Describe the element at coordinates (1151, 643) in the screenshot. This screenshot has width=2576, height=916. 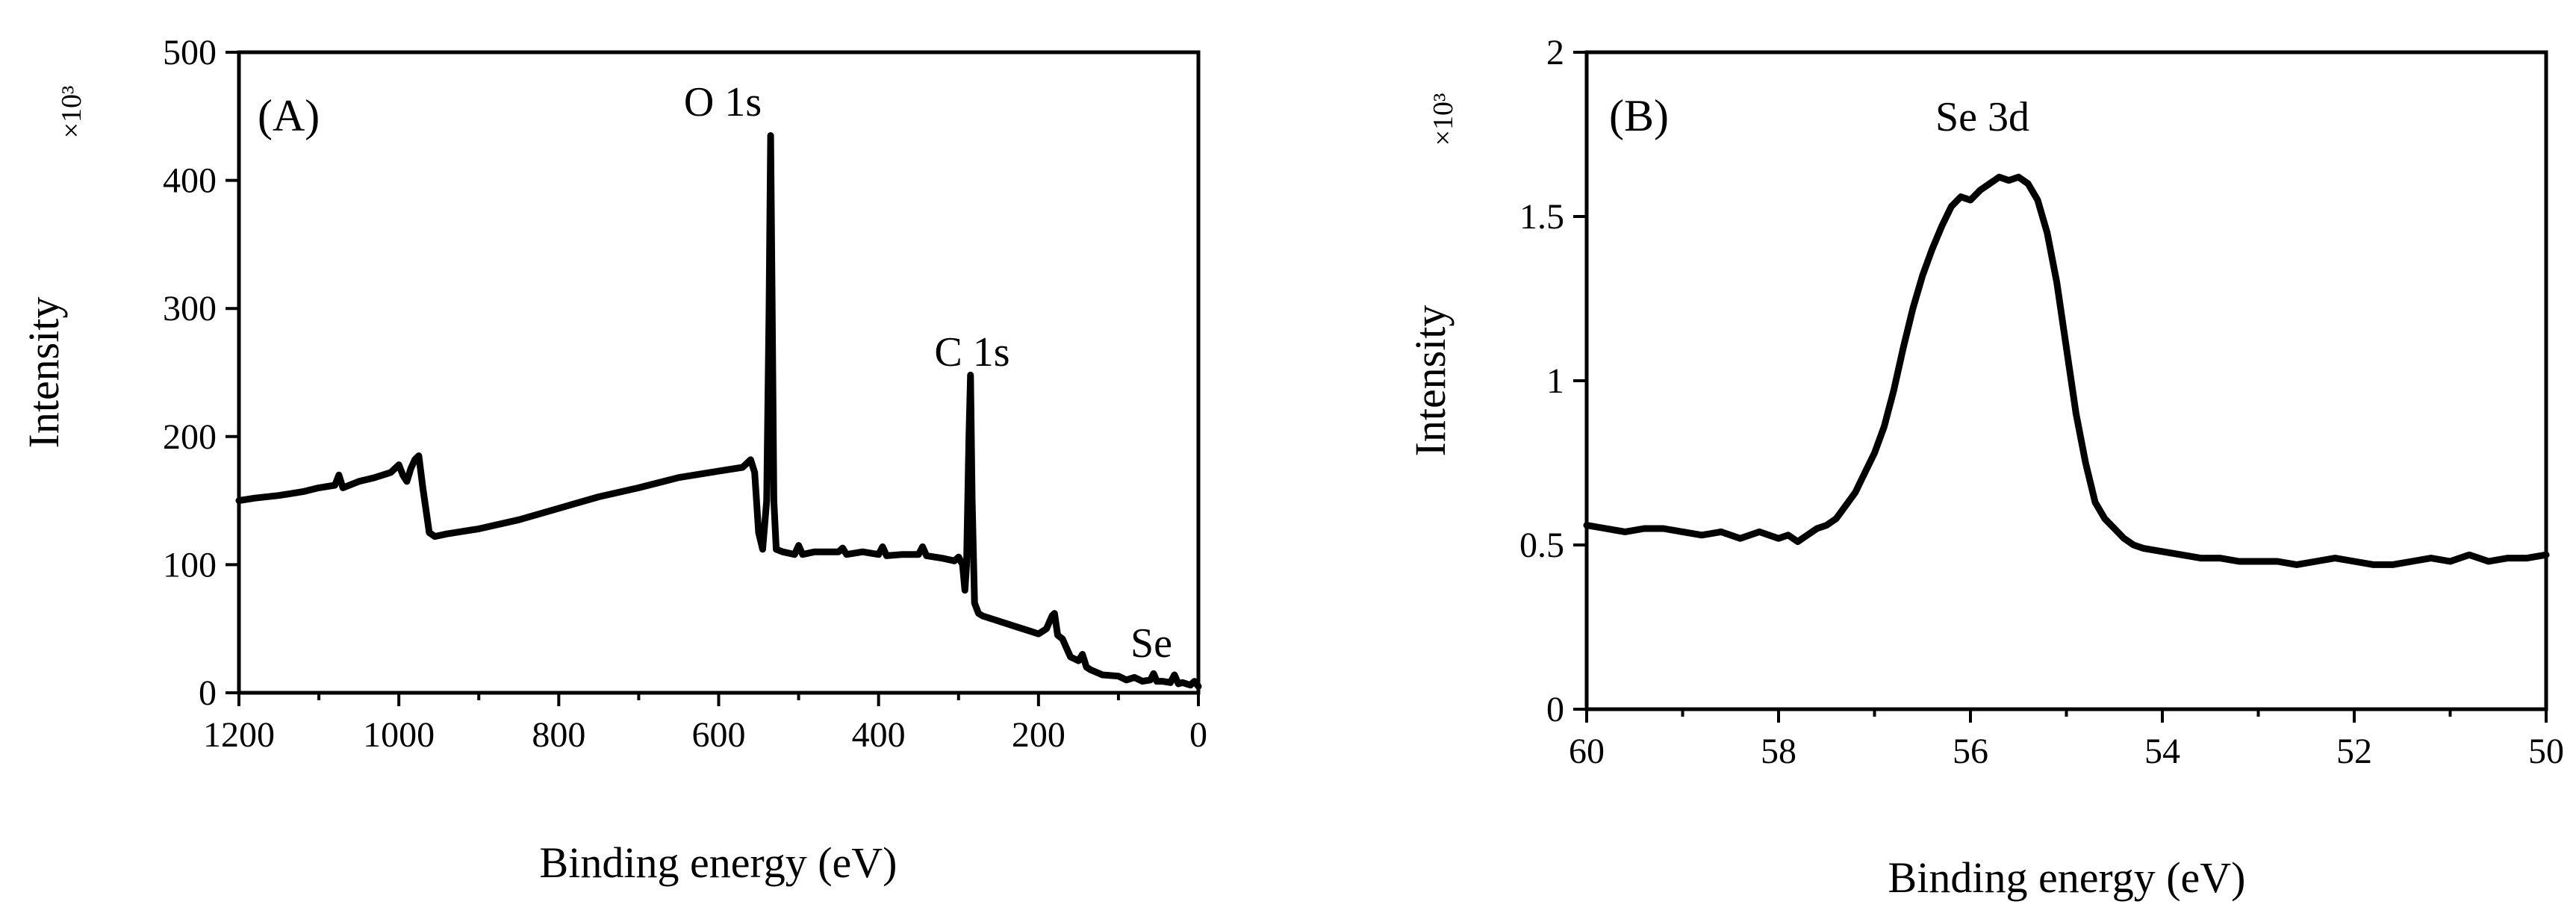
I see `se-peak-label: Se` at that location.